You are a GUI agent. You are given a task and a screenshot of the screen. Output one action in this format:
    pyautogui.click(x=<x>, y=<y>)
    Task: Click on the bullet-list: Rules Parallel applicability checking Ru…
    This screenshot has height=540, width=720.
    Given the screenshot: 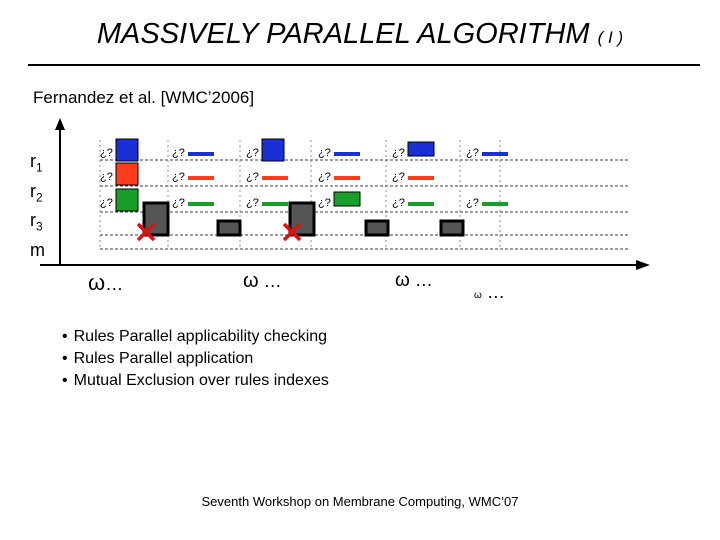 What is the action you would take?
    pyautogui.click(x=195, y=359)
    